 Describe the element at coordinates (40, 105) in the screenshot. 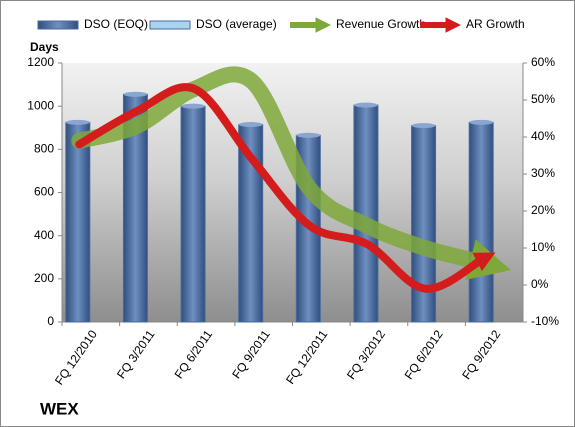

I see `y-tick-label: 1000` at that location.